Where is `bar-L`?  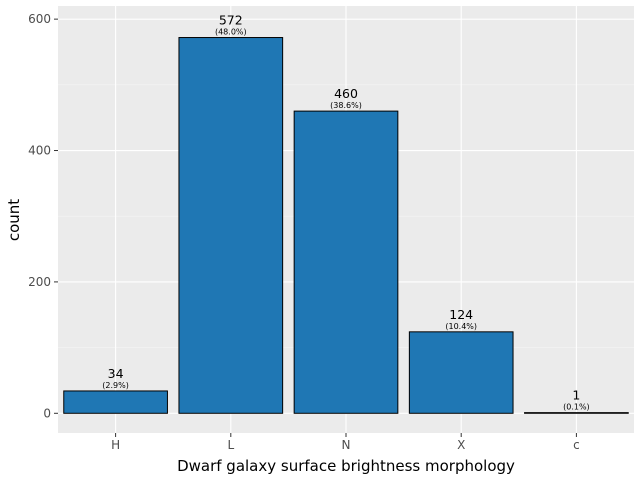 bar-L is located at coordinates (231, 225).